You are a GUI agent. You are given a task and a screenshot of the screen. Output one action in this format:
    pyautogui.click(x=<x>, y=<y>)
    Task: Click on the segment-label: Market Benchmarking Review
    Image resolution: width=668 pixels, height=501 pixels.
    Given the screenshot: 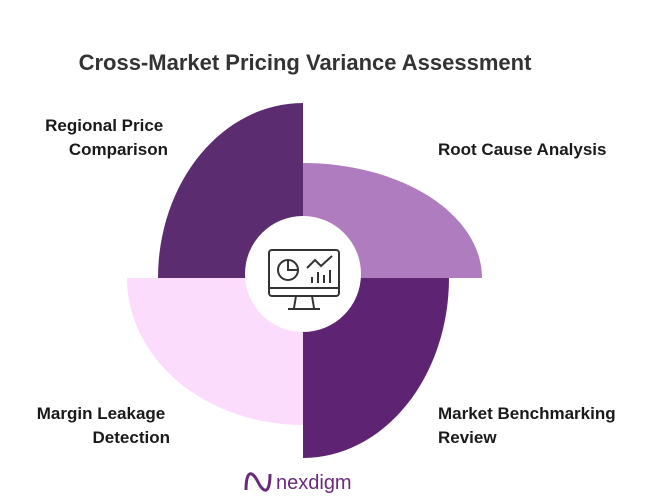 What is the action you would take?
    pyautogui.click(x=529, y=425)
    